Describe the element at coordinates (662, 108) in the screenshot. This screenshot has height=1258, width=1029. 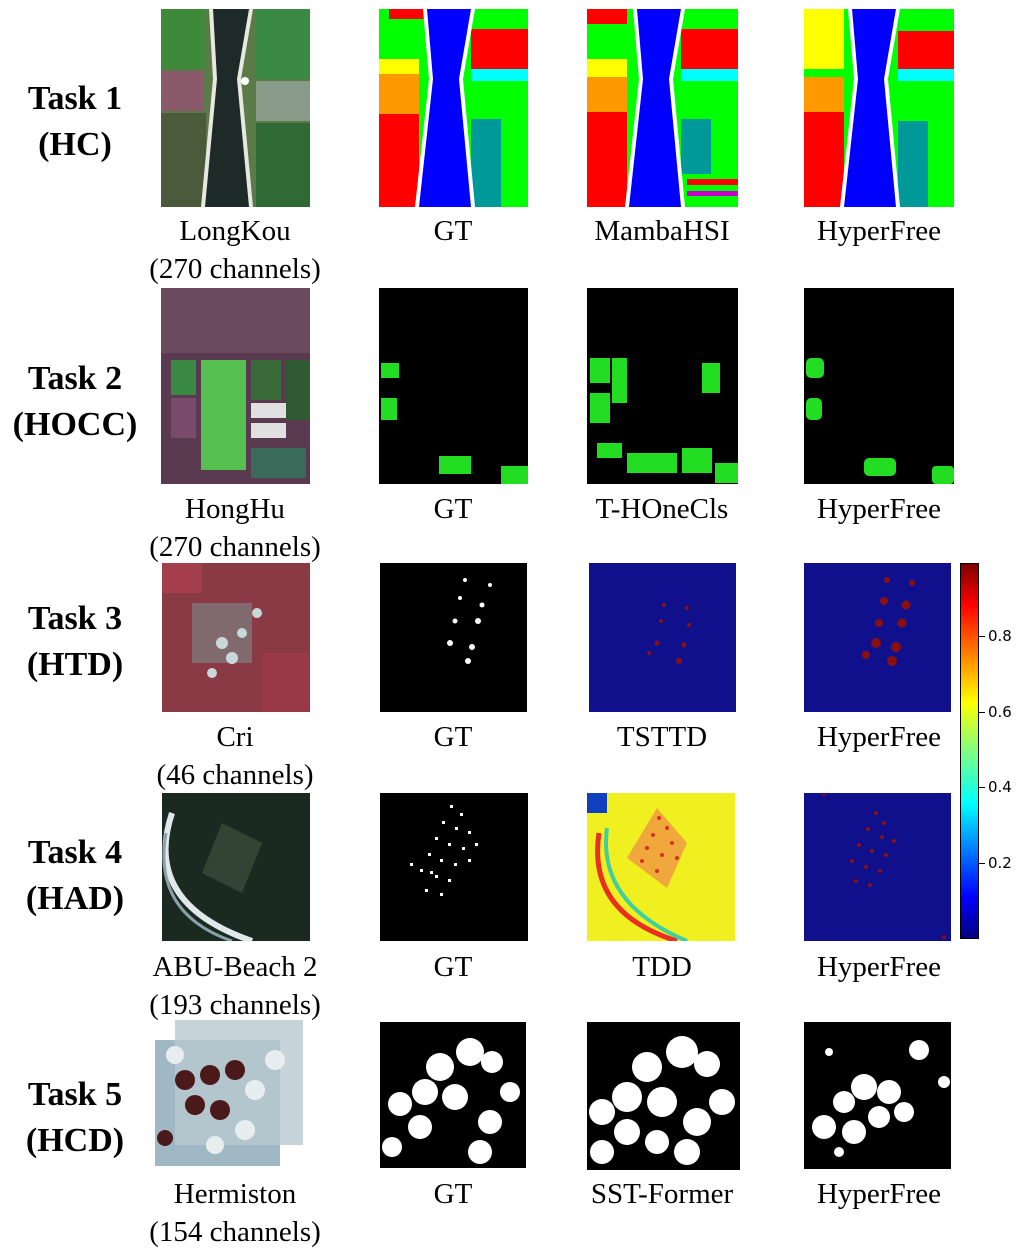
I see `longkou-mambahsi-map` at that location.